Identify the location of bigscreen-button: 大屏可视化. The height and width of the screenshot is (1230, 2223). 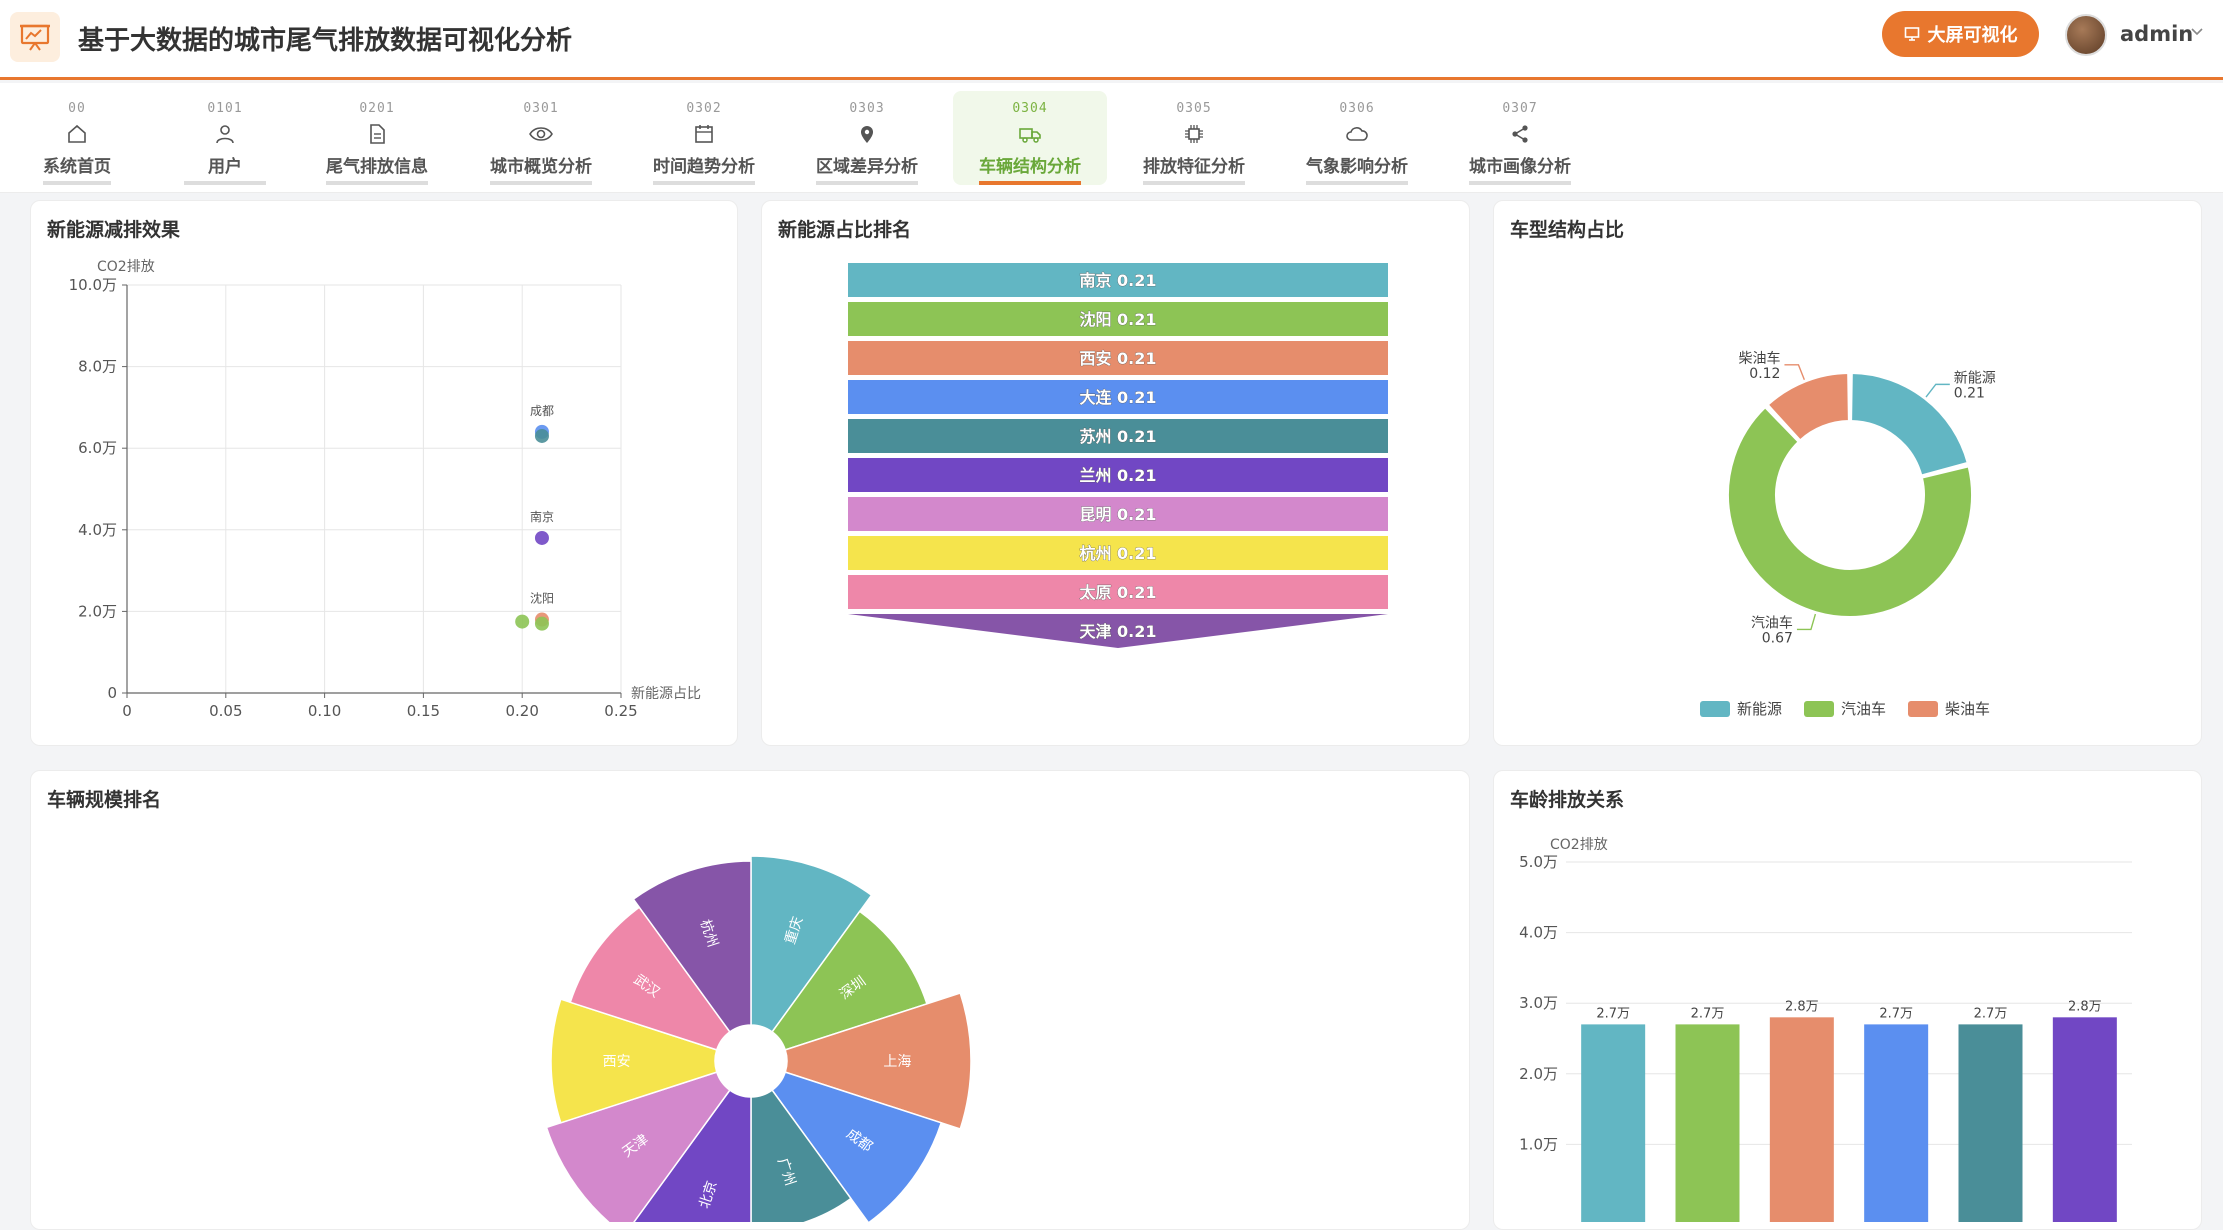
(1960, 34).